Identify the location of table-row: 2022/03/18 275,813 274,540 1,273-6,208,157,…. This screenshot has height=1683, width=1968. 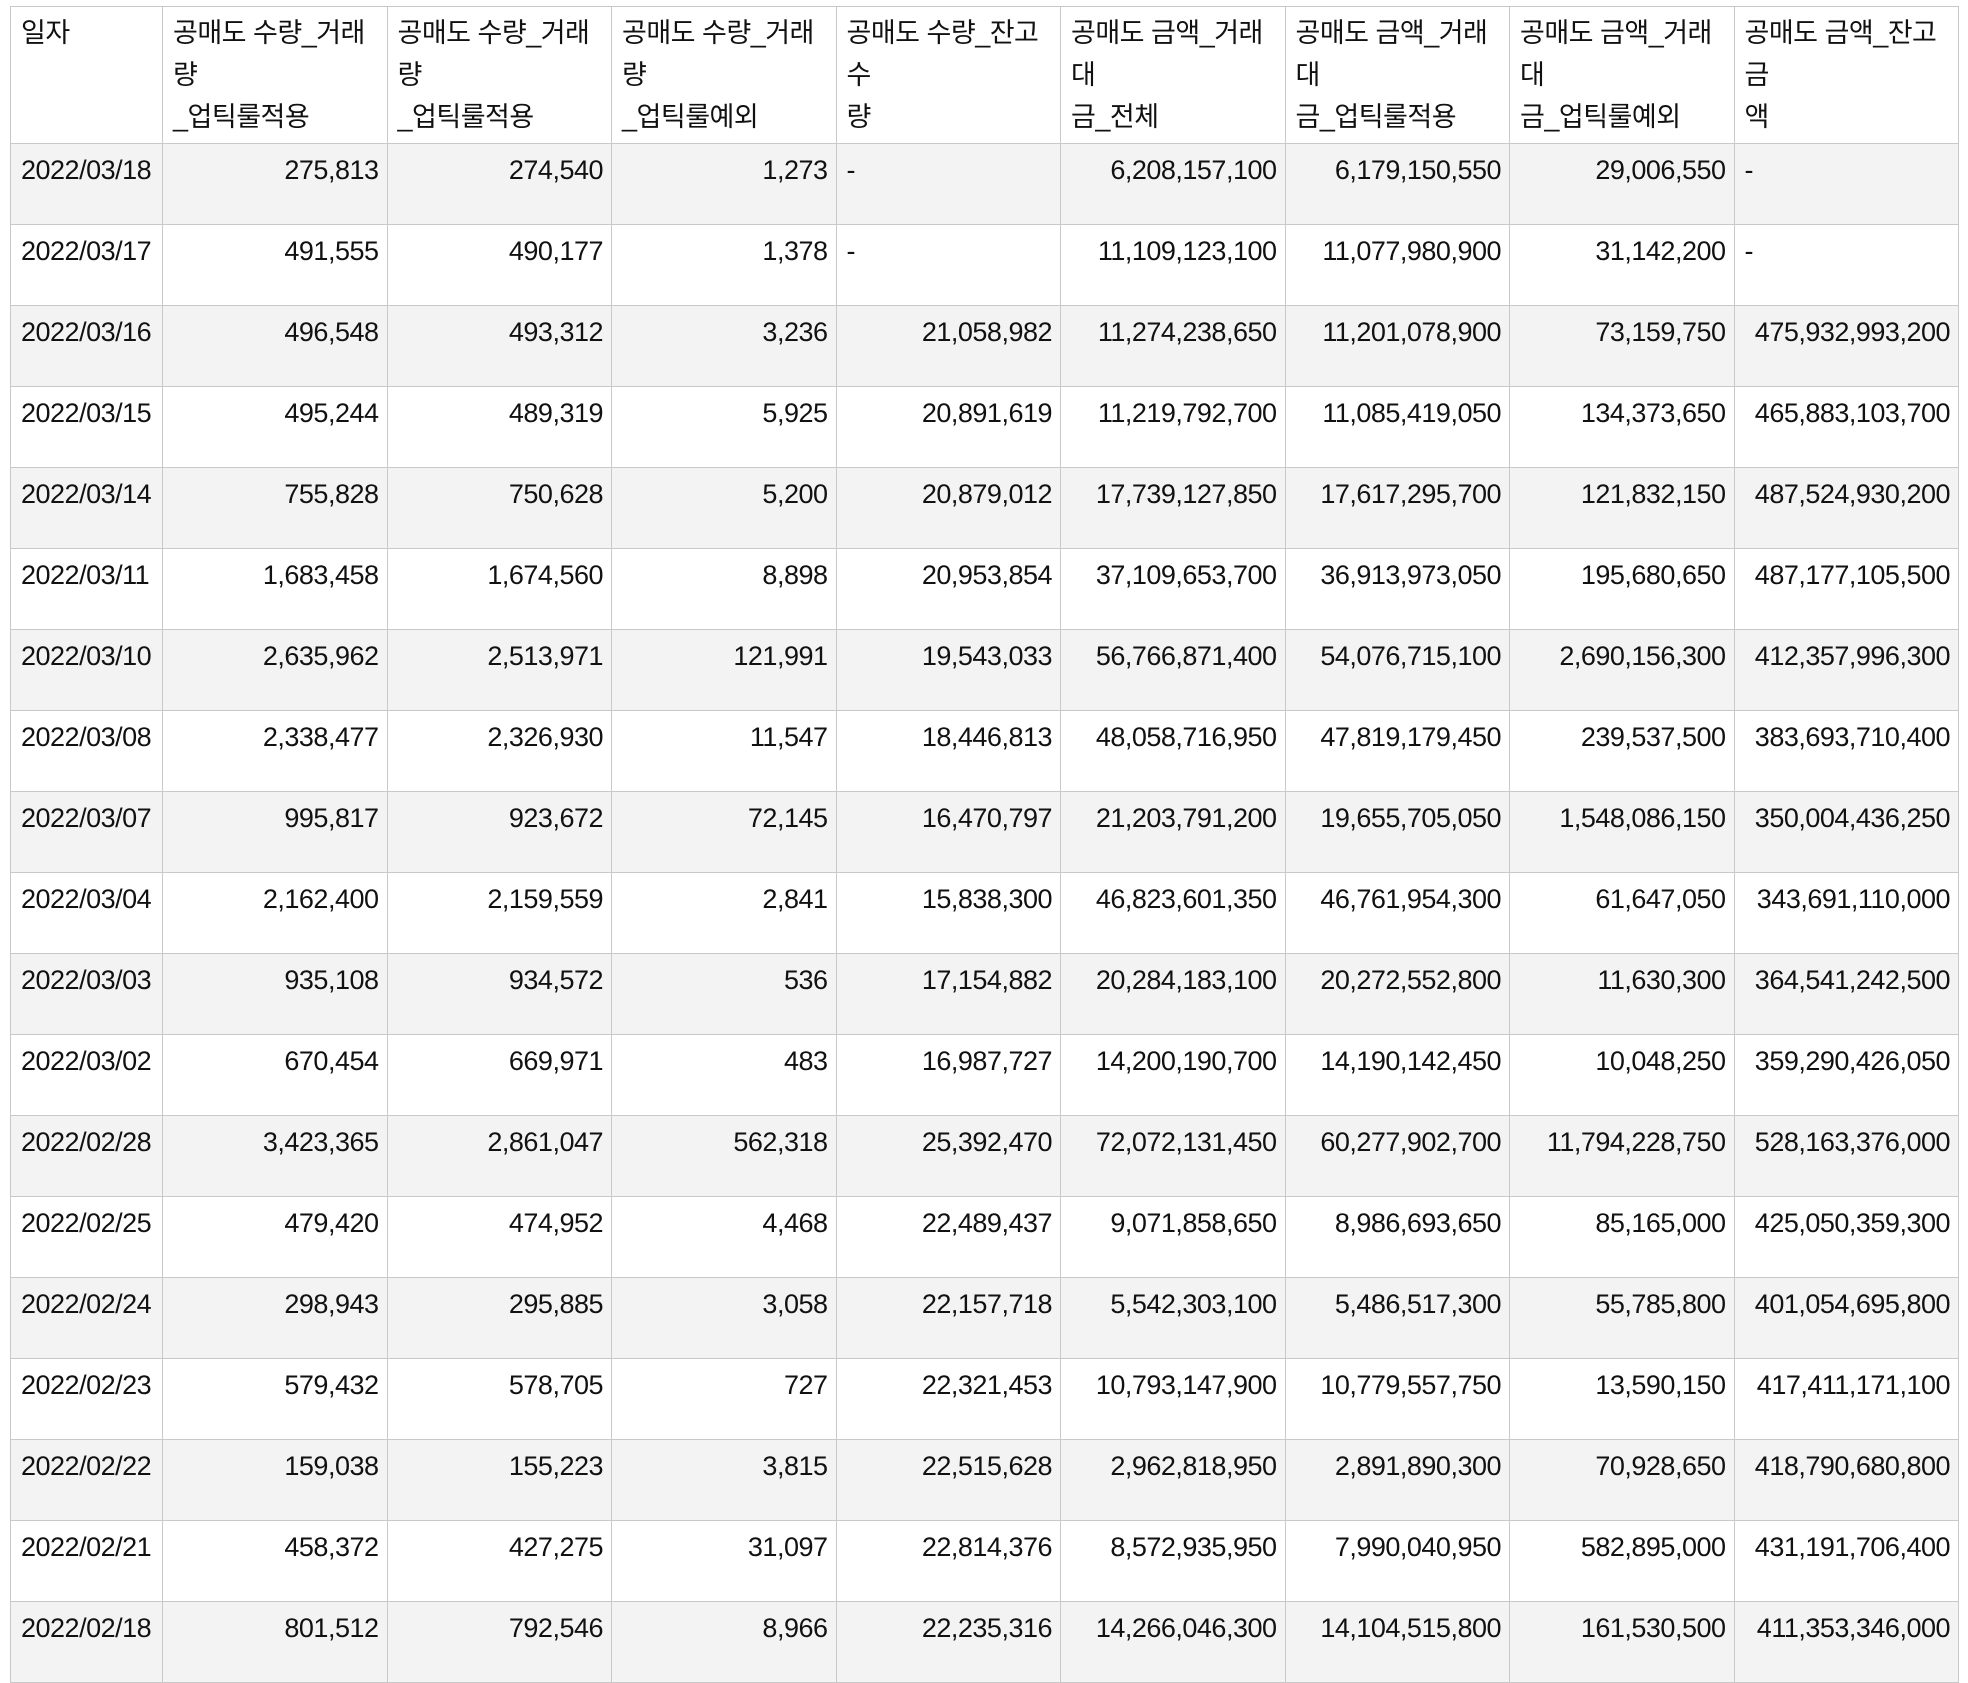
(984, 184).